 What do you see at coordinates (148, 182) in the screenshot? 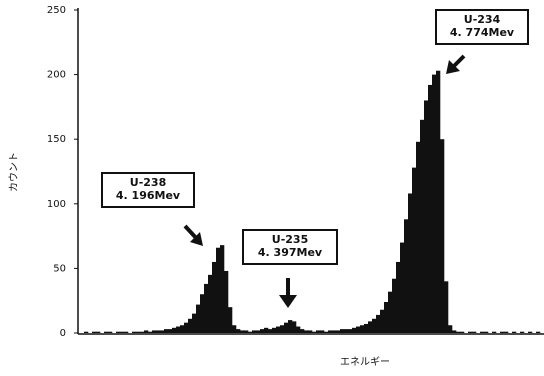
I see `annotation-text: U-238` at bounding box center [148, 182].